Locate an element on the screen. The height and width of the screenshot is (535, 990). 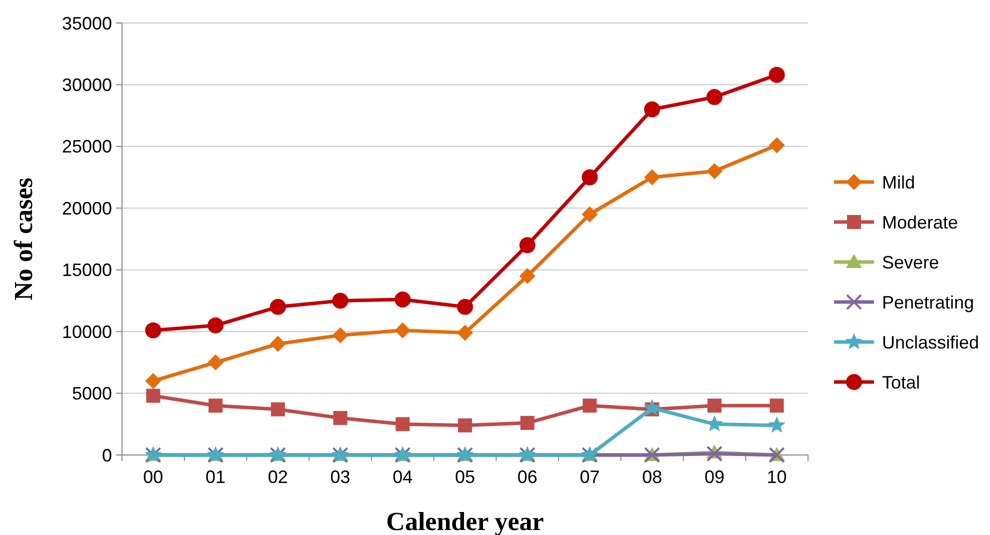
legend-label: Mild is located at coordinates (899, 182).